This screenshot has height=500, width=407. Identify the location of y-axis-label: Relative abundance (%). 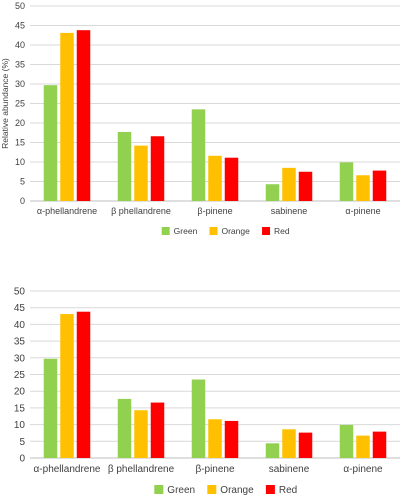
(5, 103).